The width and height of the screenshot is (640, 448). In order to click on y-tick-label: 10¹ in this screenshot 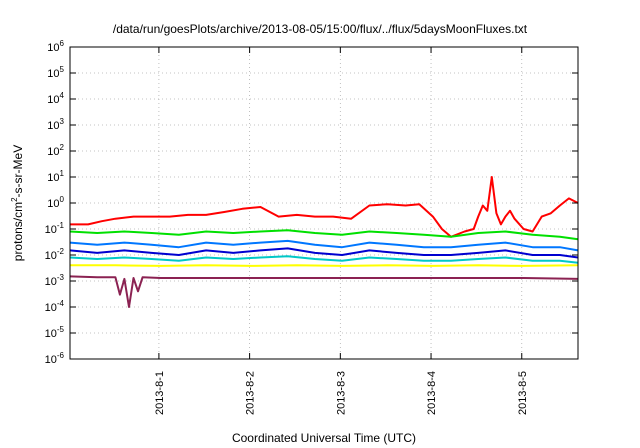, I will do `click(55, 176)`.